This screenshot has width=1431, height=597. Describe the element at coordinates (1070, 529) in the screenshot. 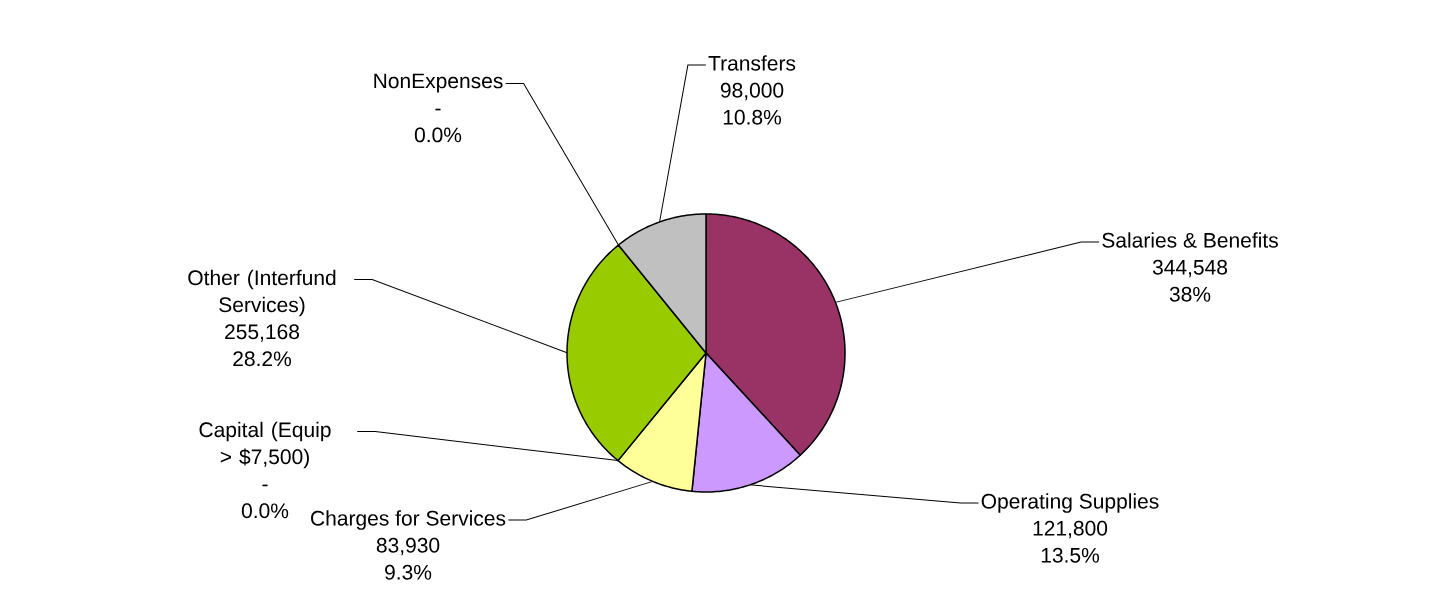

I see `data-label: 121,800` at that location.